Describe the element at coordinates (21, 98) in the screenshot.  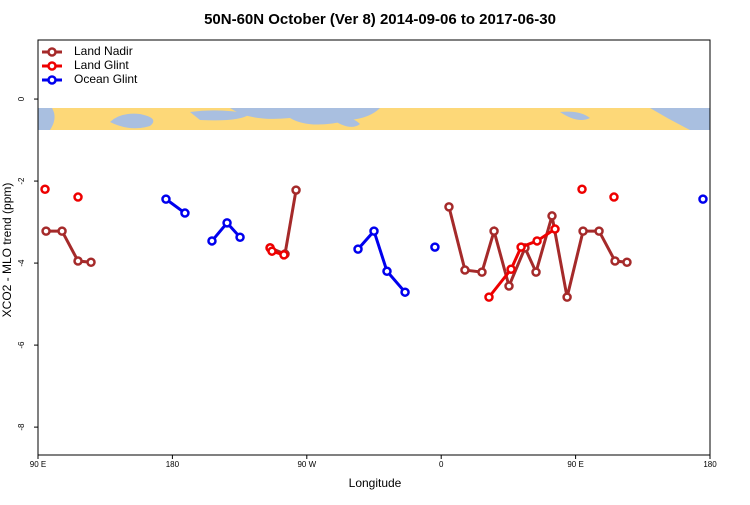
I see `y-tick-label: 0` at that location.